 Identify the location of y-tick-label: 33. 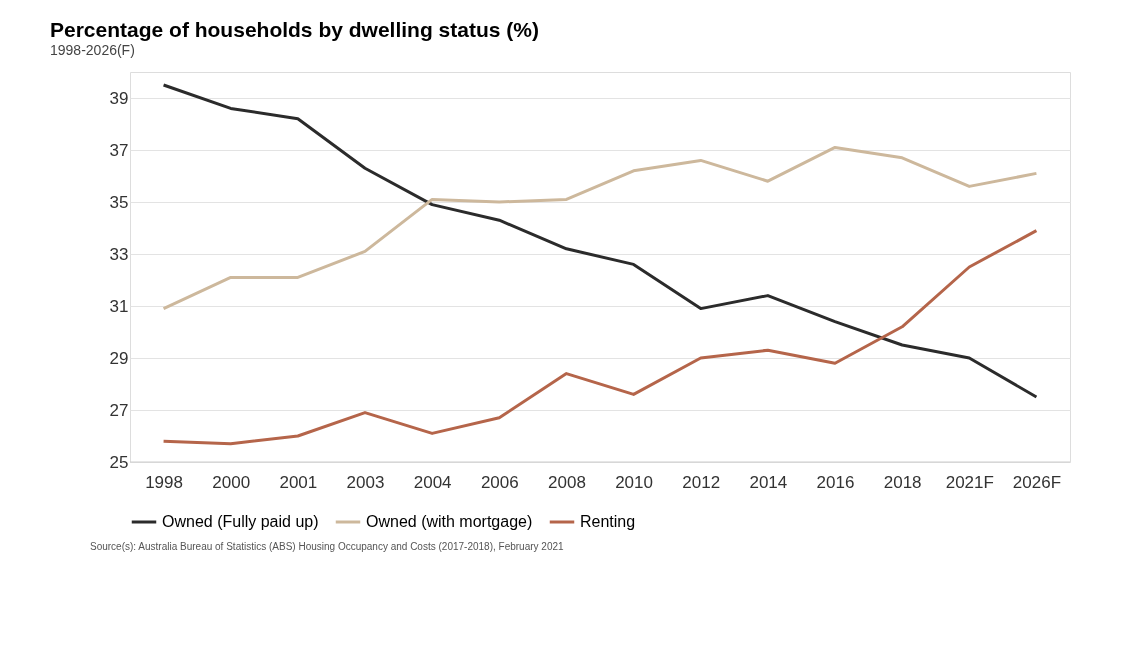
(119, 254).